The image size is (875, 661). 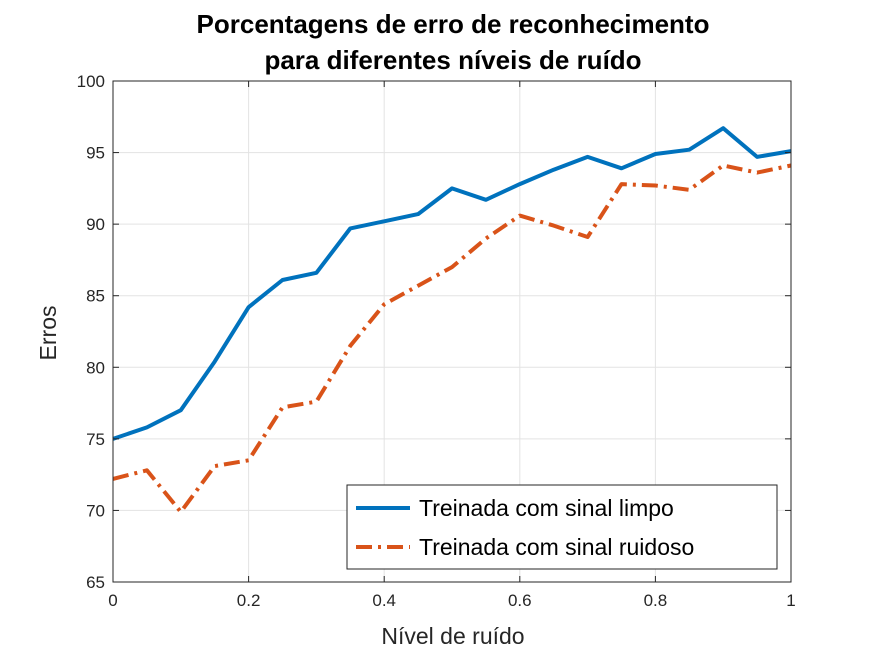 What do you see at coordinates (91, 81) in the screenshot?
I see `y-tick-label: 100` at bounding box center [91, 81].